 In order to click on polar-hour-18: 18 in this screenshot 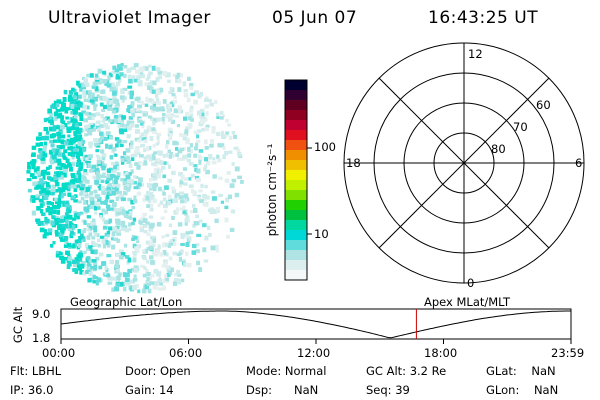, I will do `click(353, 163)`.